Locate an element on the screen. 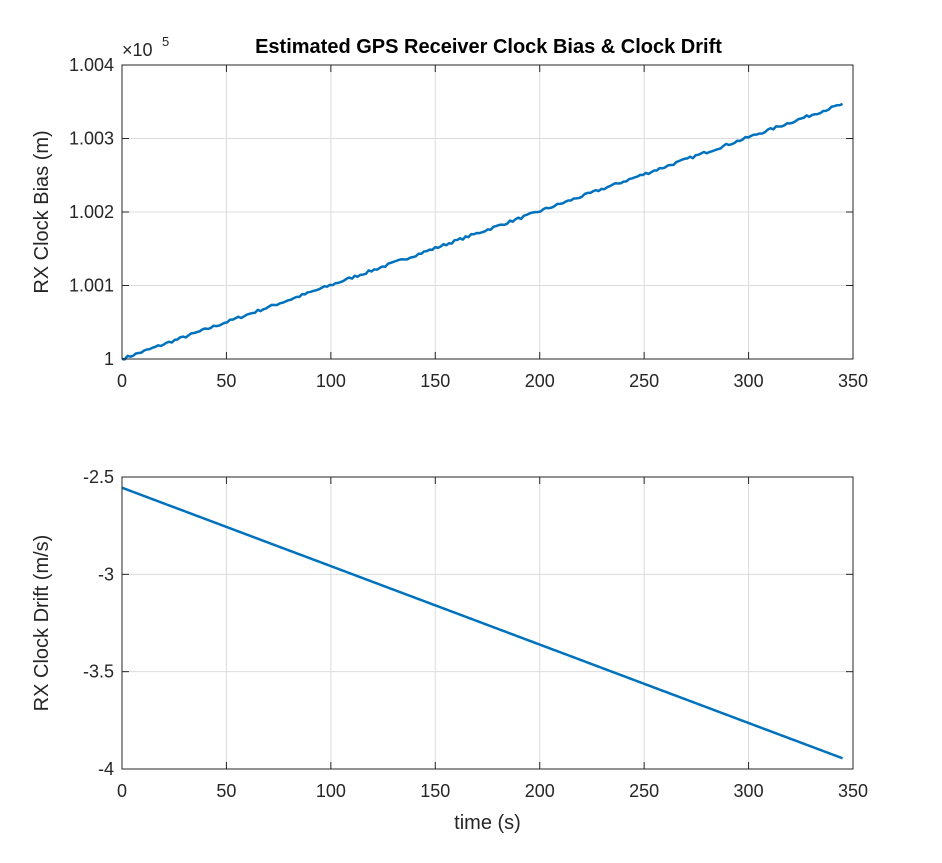 Image resolution: width=942 pixels, height=863 pixels. y-exponent-power: 5 is located at coordinates (165, 41).